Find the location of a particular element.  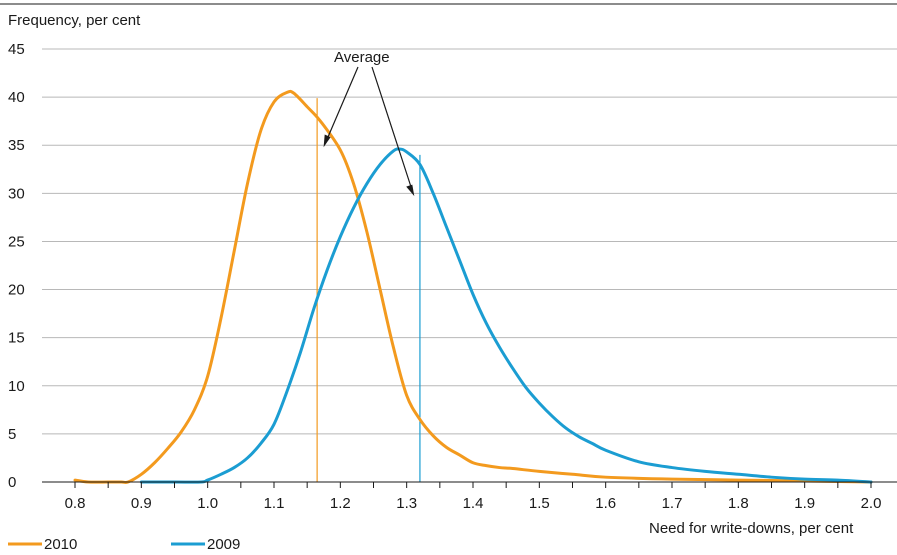

y-tick-label-35: 35 is located at coordinates (16, 145).